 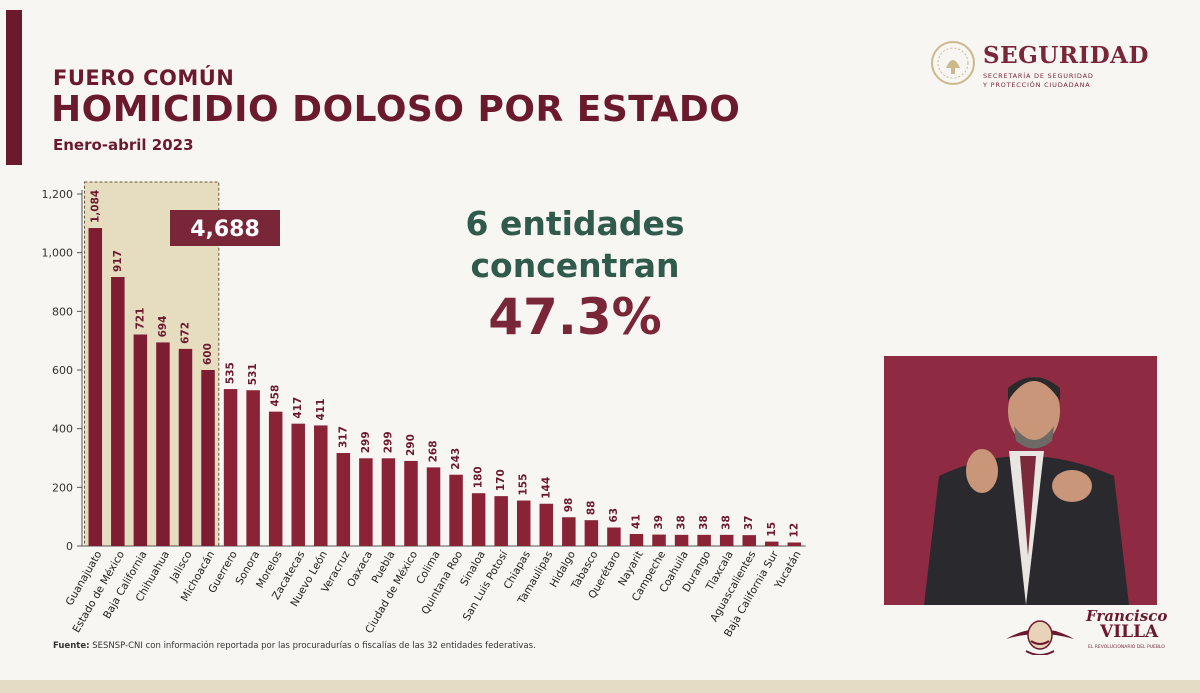 What do you see at coordinates (298, 408) in the screenshot?
I see `bar-value-label: 417` at bounding box center [298, 408].